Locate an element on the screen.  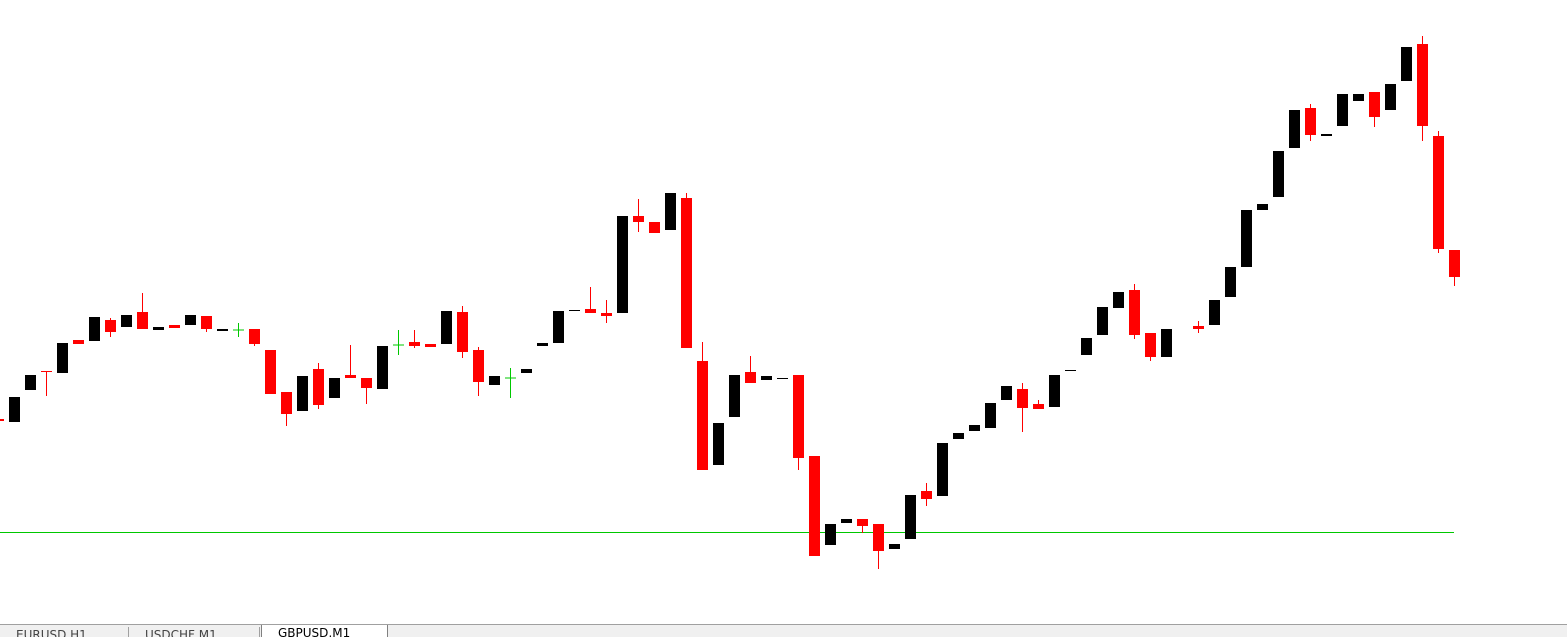
tab: EURUSD,H1 is located at coordinates (64, 632).